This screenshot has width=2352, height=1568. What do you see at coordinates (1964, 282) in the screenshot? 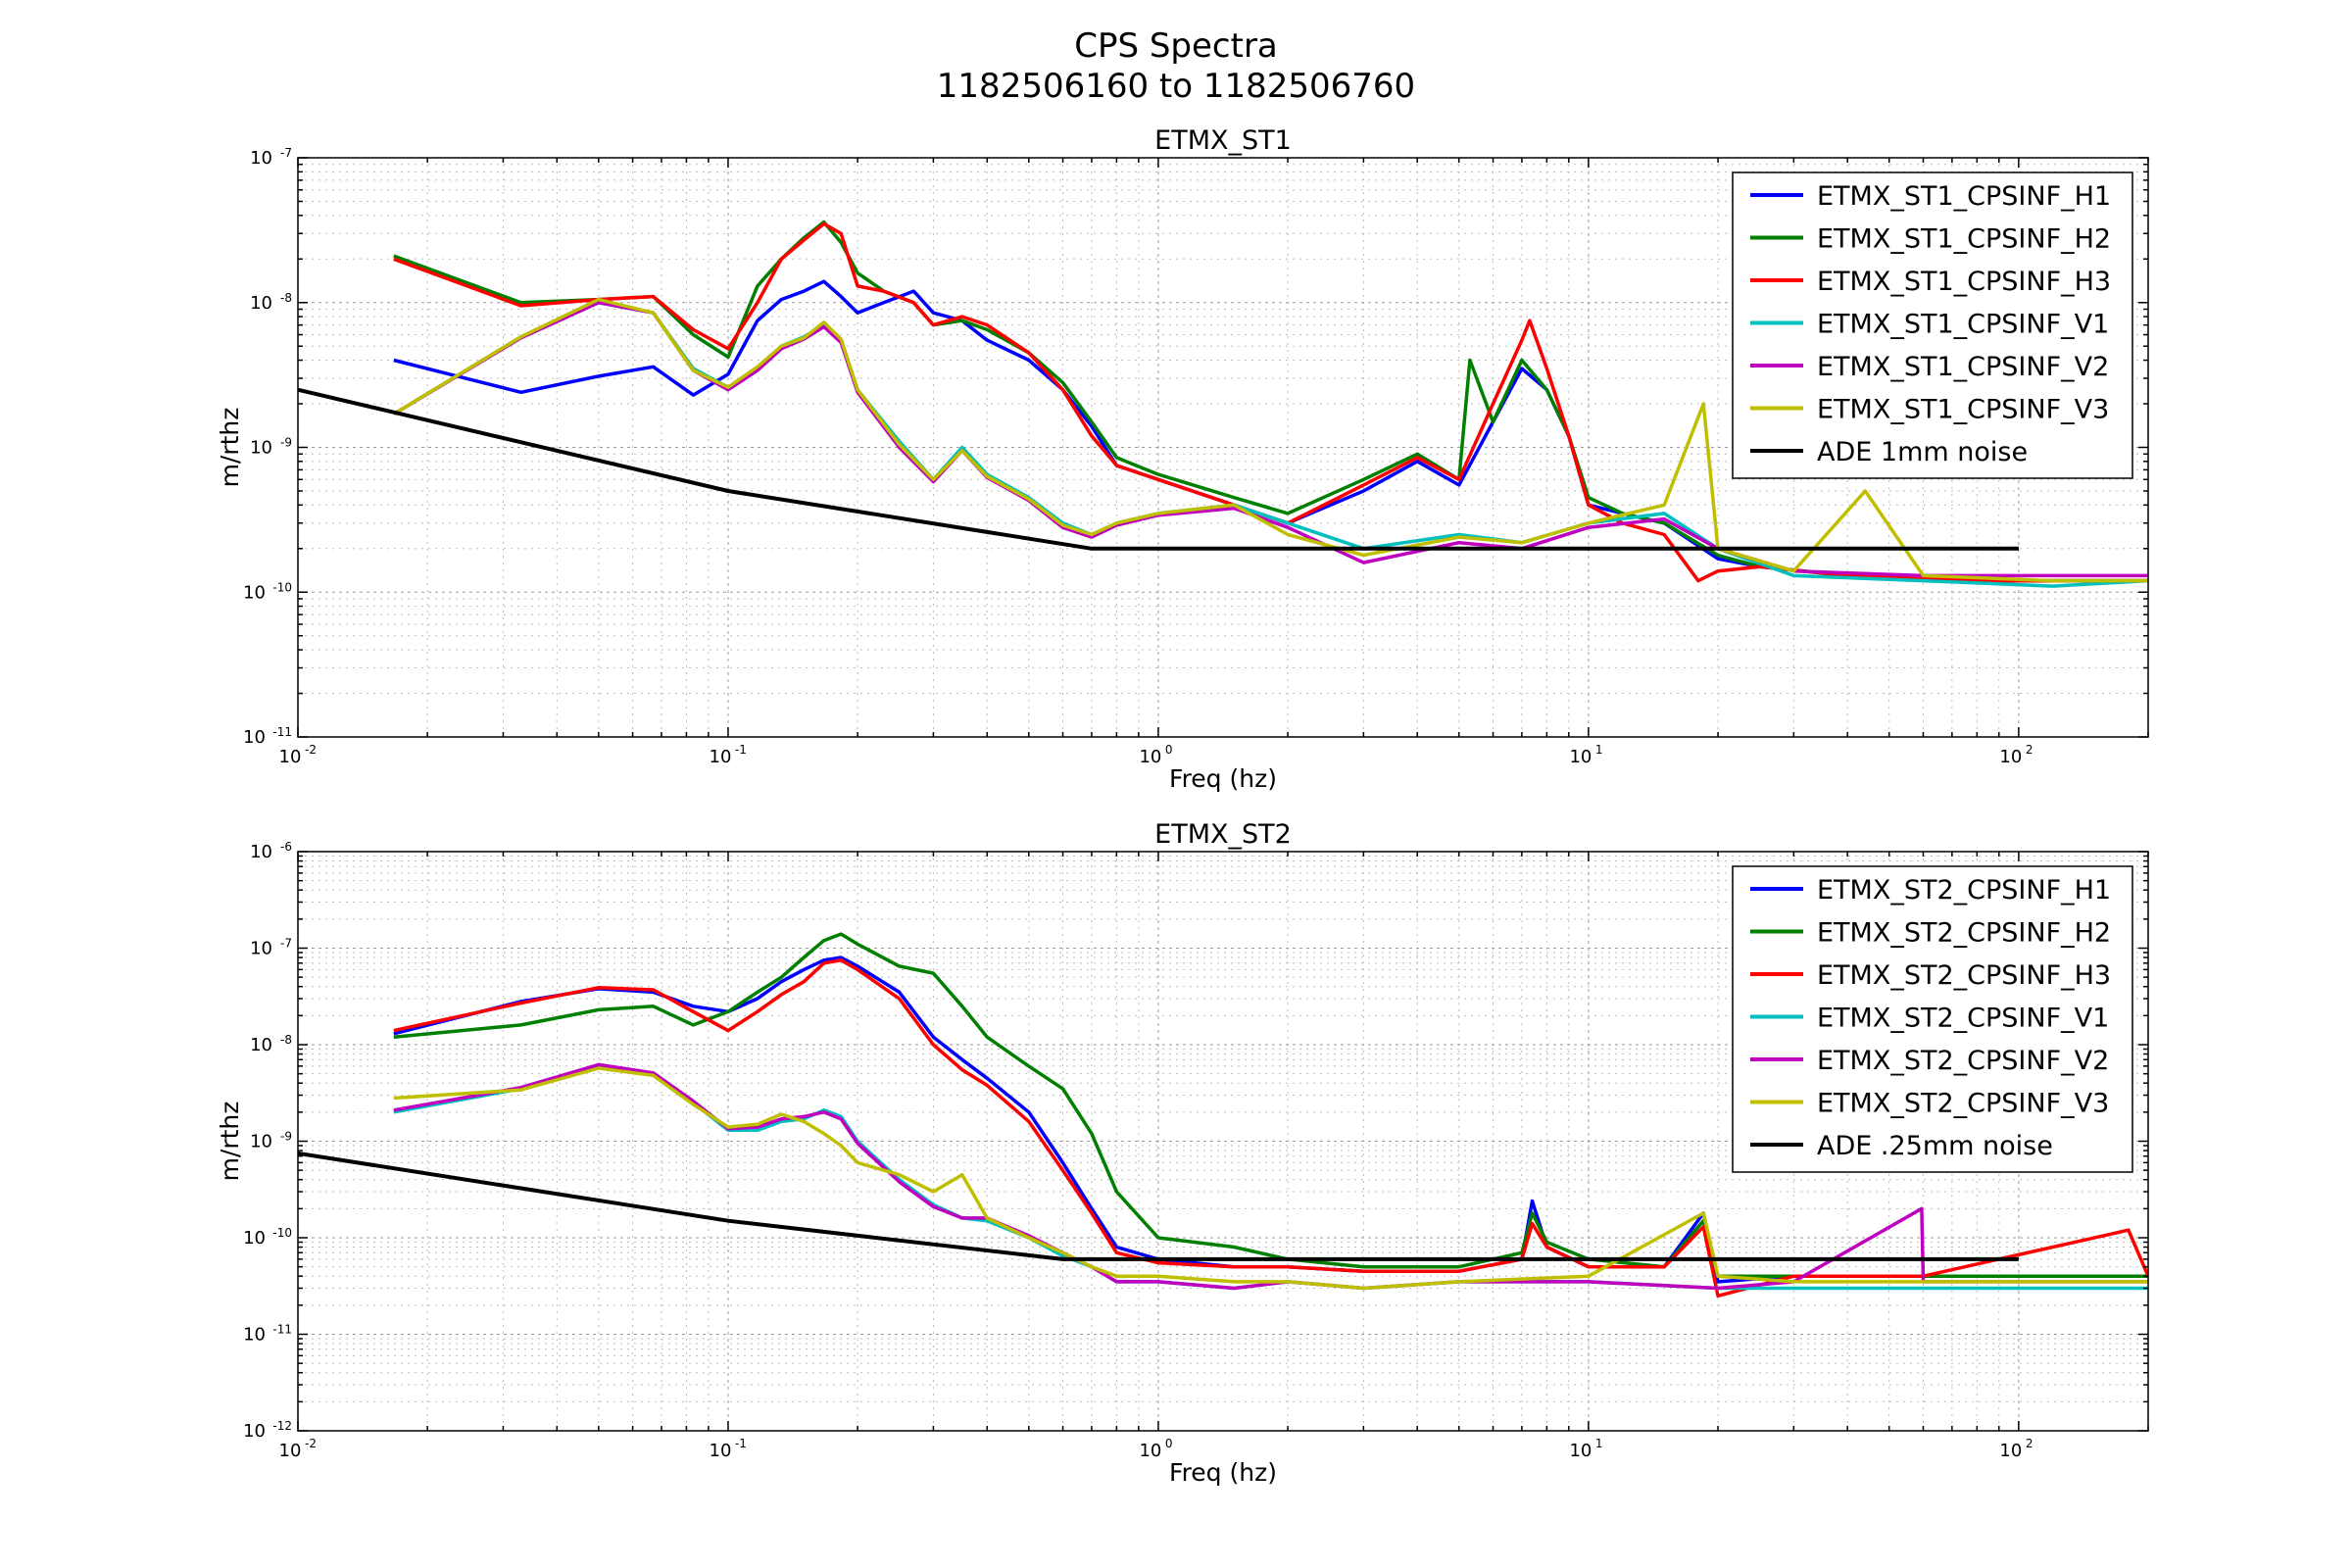
I see `legend-label: ETMX_ST1_CPSINF_H3` at bounding box center [1964, 282].